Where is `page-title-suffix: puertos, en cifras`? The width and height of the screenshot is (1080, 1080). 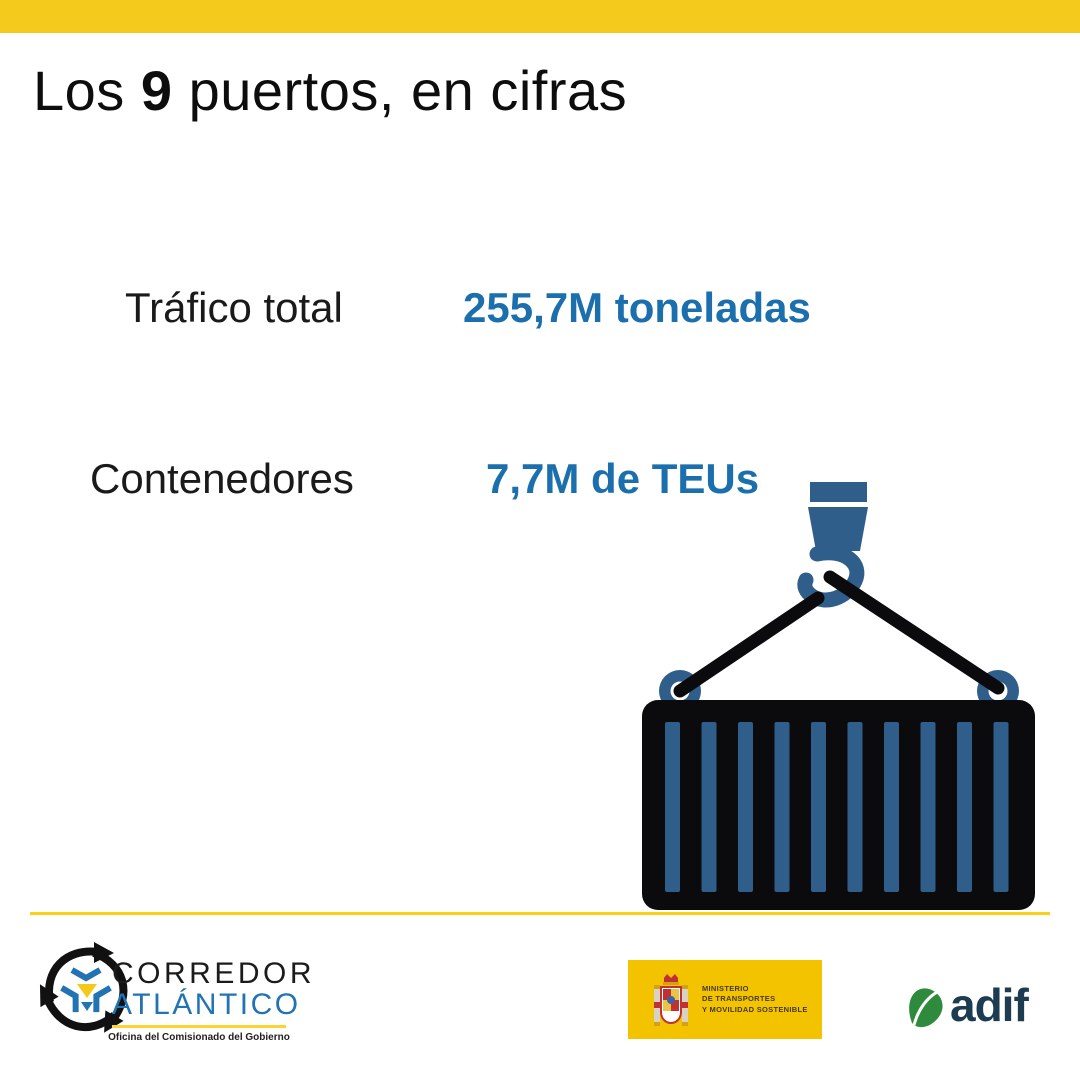 page-title-suffix: puertos, en cifras is located at coordinates (400, 90).